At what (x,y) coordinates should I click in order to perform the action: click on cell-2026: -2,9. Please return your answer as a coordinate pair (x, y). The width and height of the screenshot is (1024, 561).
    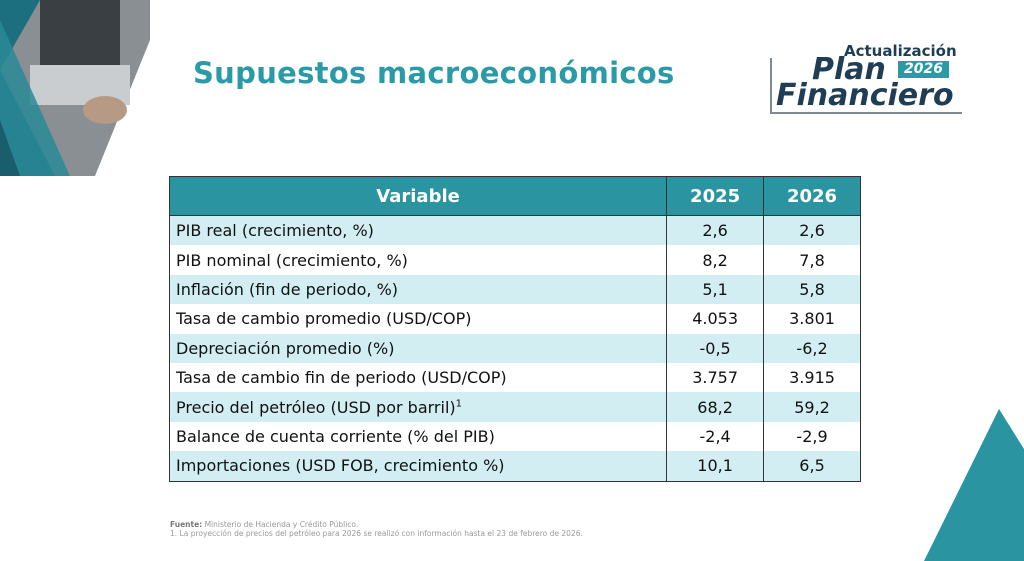
    Looking at the image, I should click on (812, 436).